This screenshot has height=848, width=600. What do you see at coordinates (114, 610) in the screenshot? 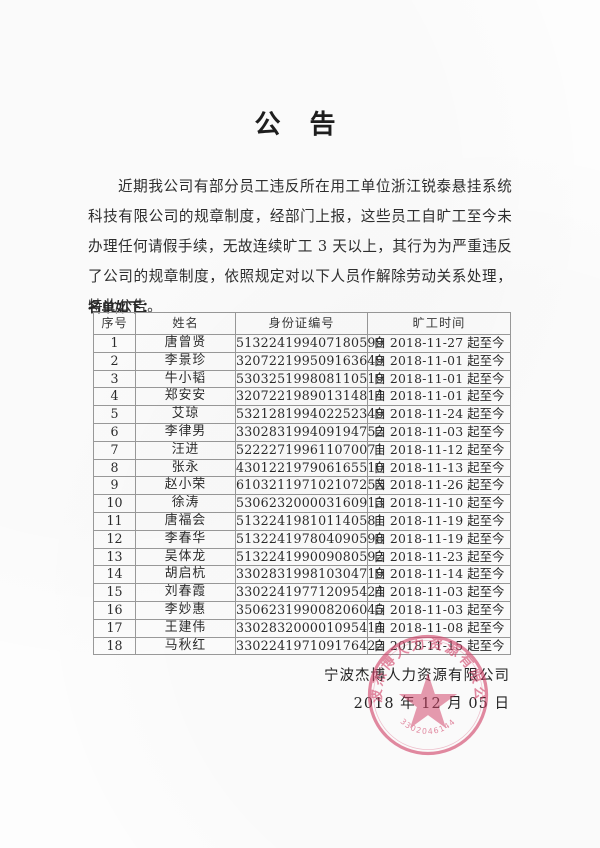
I see `cell-sequence-number: 16` at bounding box center [114, 610].